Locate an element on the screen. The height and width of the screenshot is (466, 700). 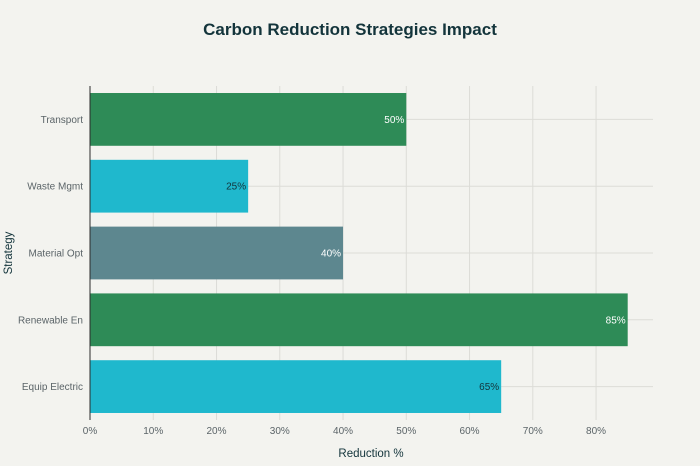
x-tick-label: 10% is located at coordinates (153, 431).